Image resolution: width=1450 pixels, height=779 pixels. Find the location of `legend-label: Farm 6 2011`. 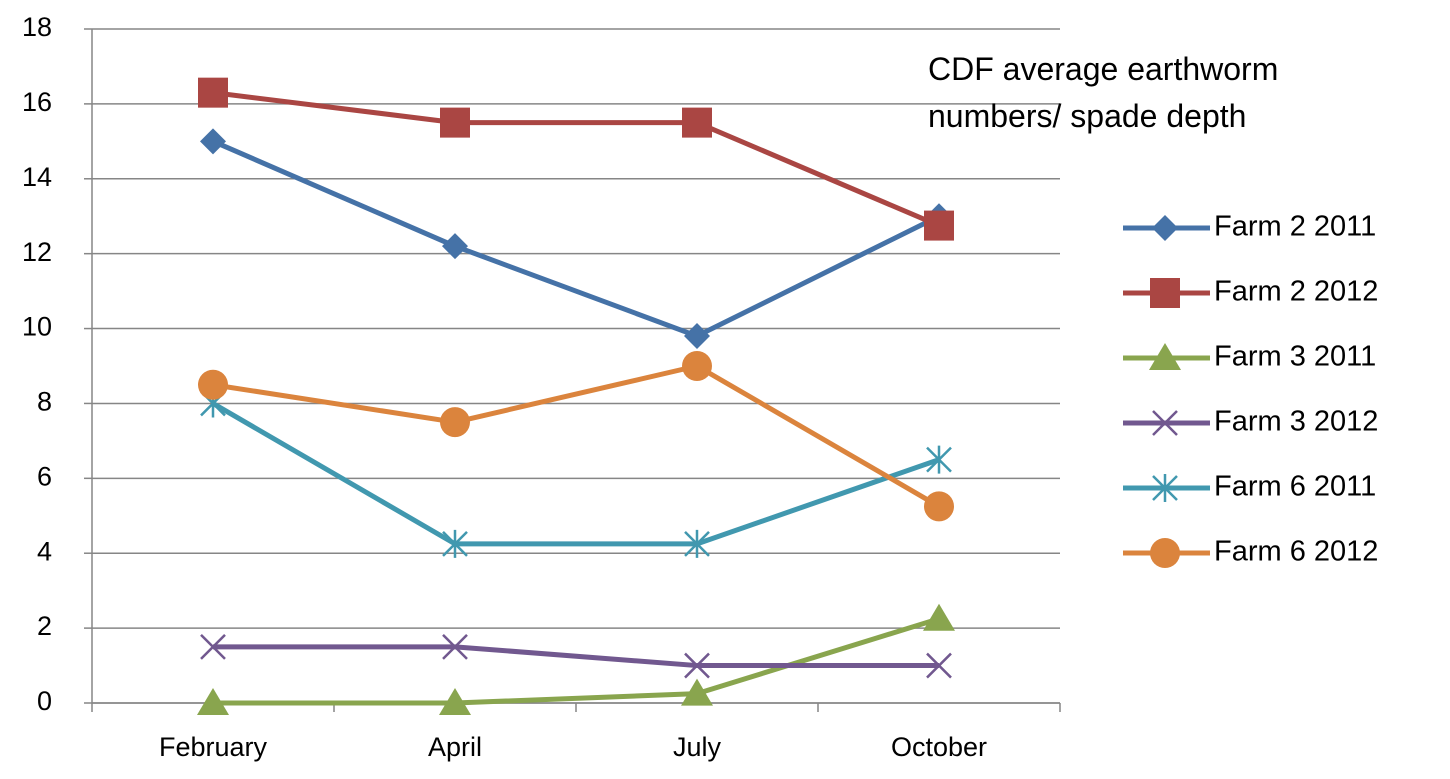

legend-label: Farm 6 2011 is located at coordinates (1295, 487).